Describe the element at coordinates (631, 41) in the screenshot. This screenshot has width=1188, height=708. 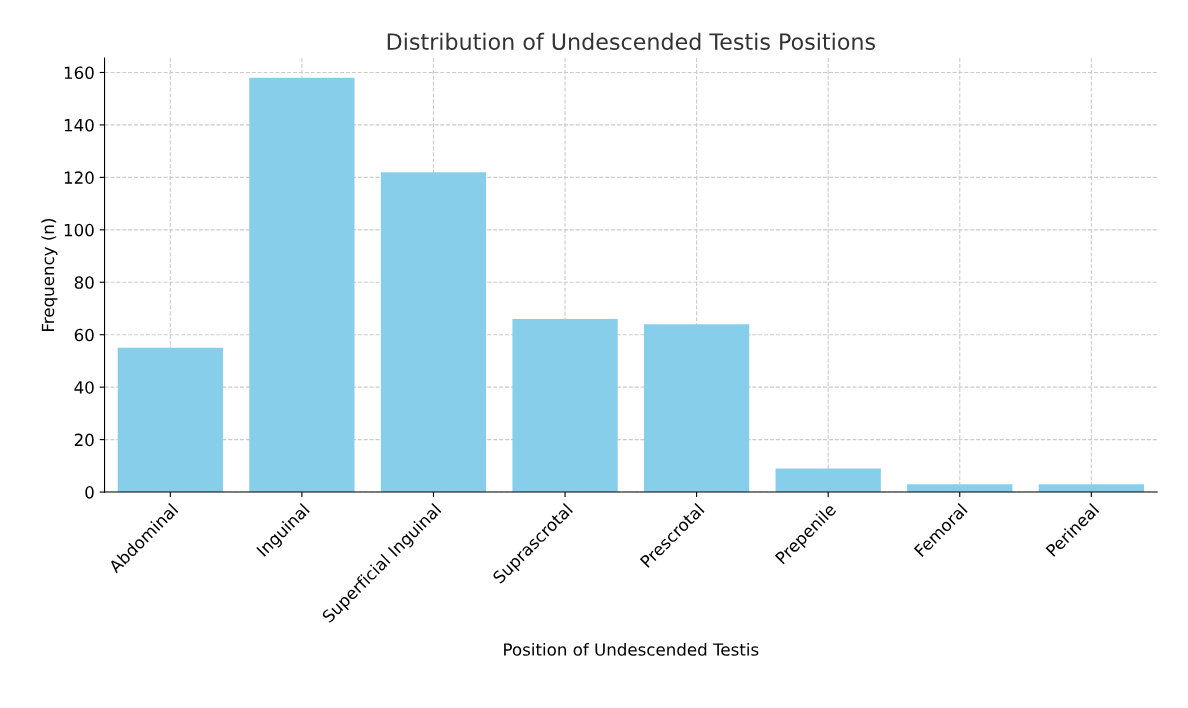
I see `chart-title: Distribution of Undescended Testis Positions` at that location.